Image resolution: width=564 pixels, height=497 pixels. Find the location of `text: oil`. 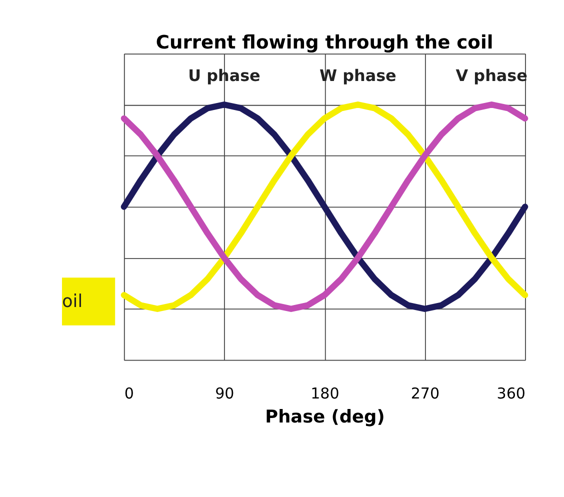

text: oil is located at coordinates (72, 302).